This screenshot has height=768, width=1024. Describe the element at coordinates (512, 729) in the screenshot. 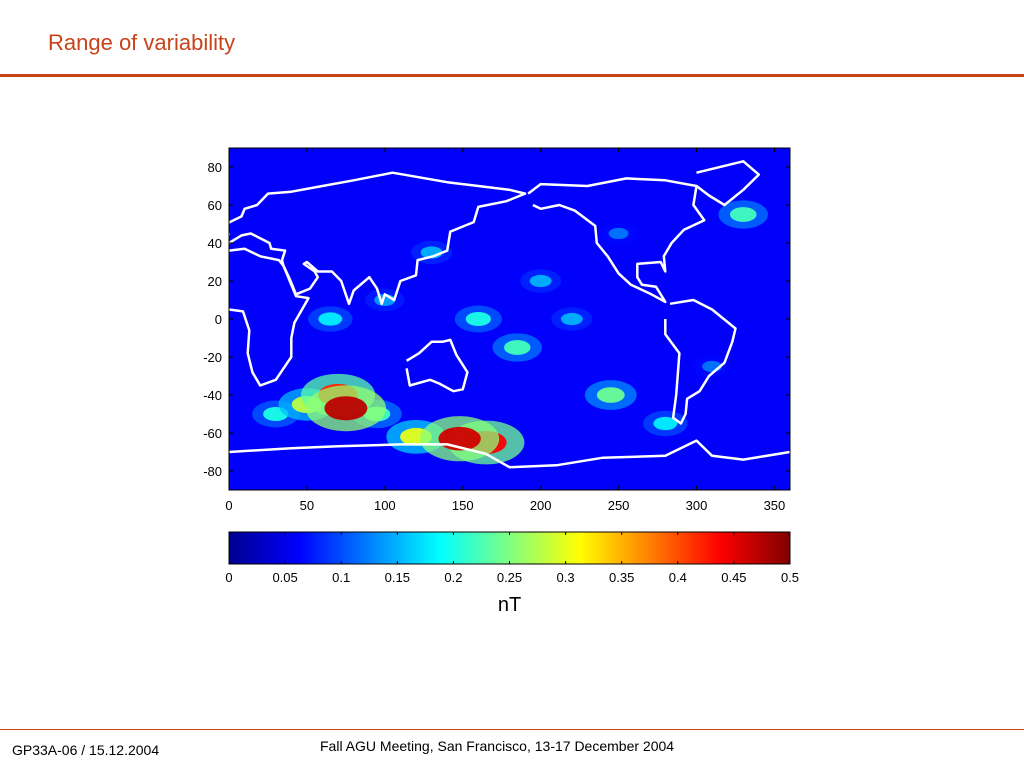

I see `footer-divider` at that location.